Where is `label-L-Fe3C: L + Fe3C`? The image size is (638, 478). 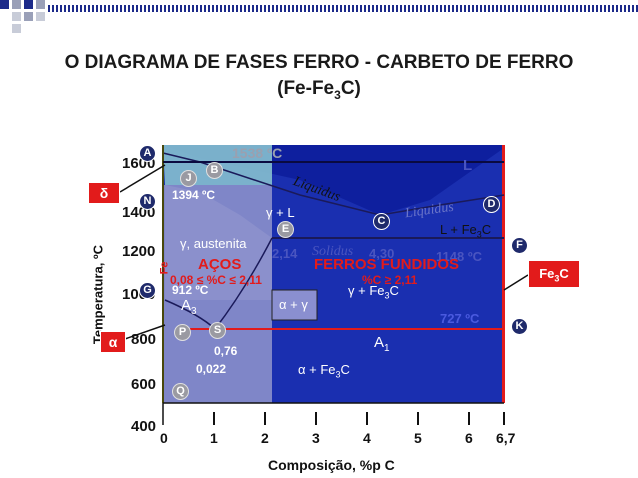
label-L-Fe3C: L + Fe3C is located at coordinates (466, 231).